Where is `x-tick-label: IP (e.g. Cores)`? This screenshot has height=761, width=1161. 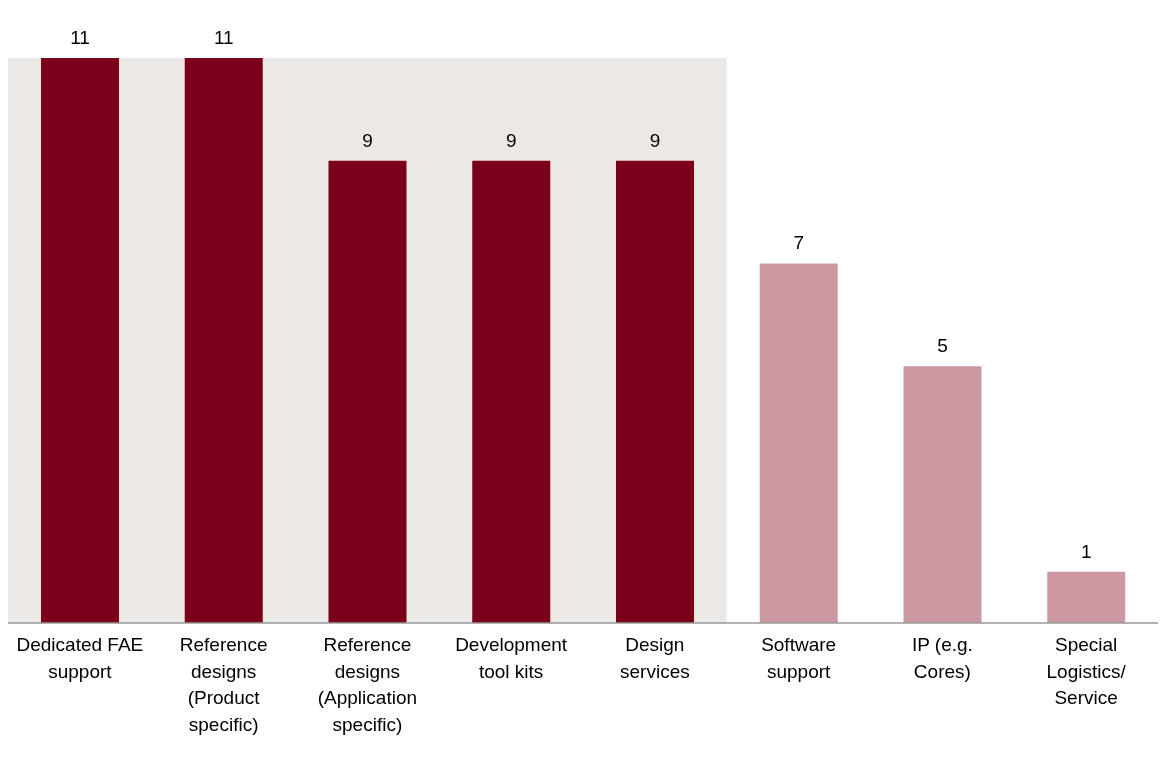
x-tick-label: IP (e.g. Cores) is located at coordinates (942, 658).